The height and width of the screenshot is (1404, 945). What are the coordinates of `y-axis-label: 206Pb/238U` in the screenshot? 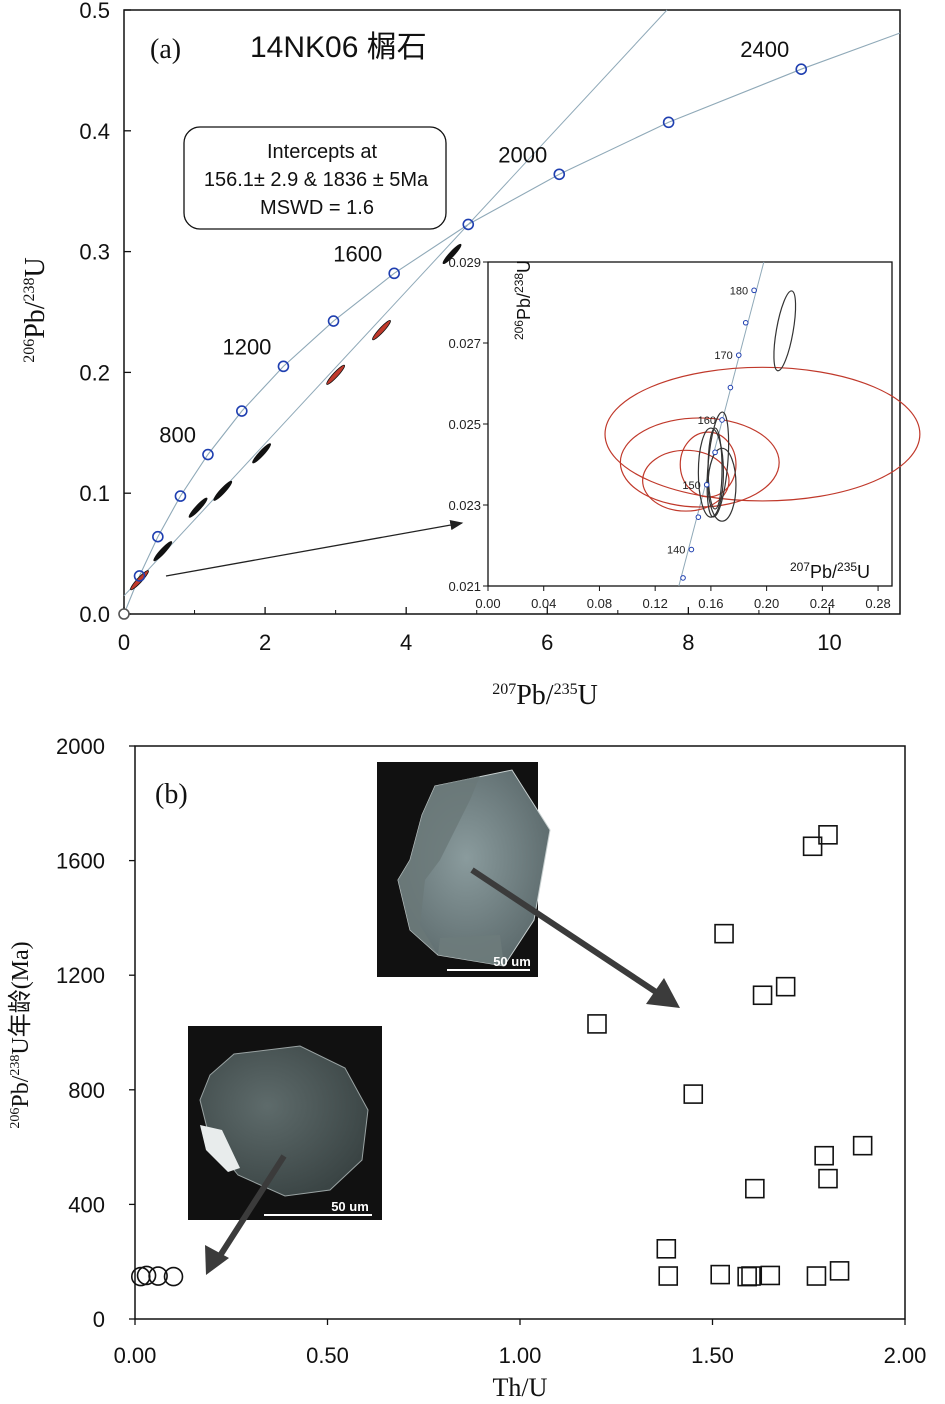 It's located at (35, 310).